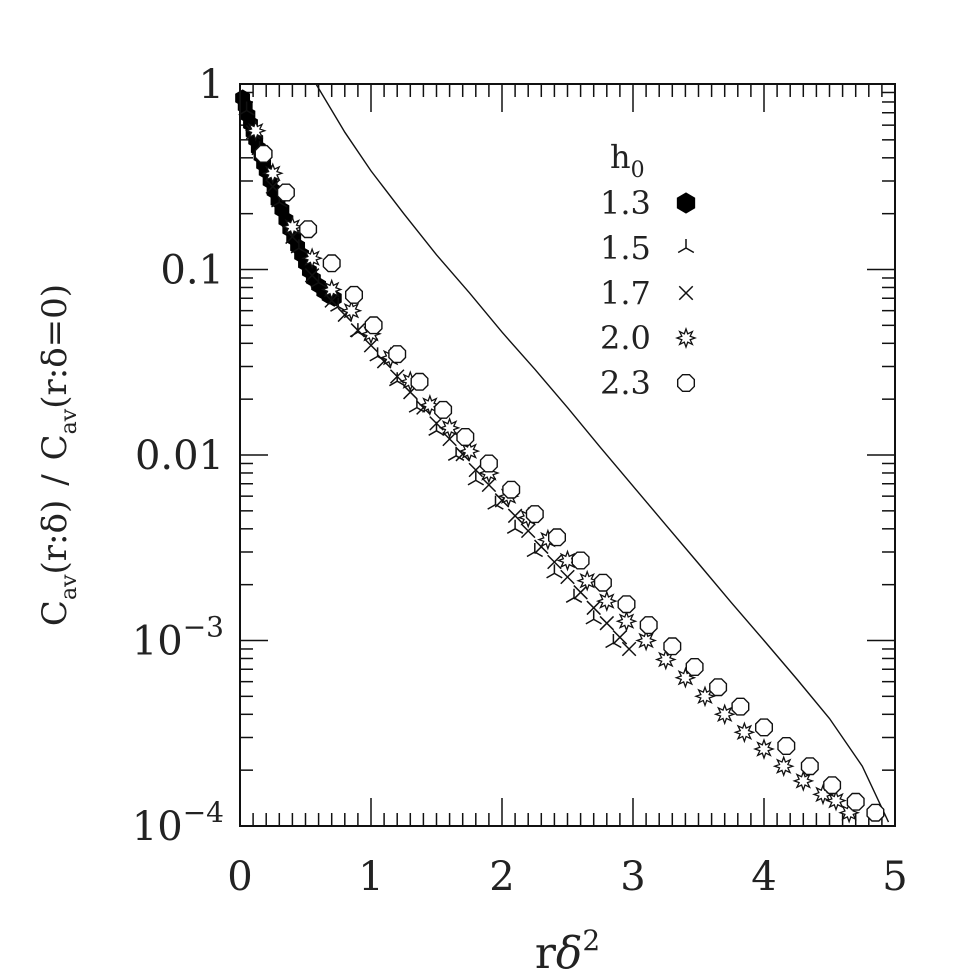 This screenshot has height=977, width=977. What do you see at coordinates (370, 877) in the screenshot?
I see `x-tick-label: 1` at bounding box center [370, 877].